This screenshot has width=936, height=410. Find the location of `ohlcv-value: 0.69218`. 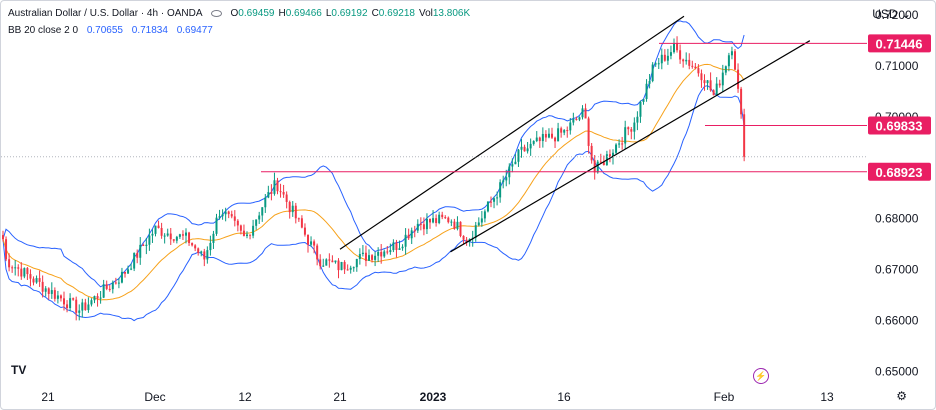

ohlcv-value: 0.69218 is located at coordinates (396, 13).